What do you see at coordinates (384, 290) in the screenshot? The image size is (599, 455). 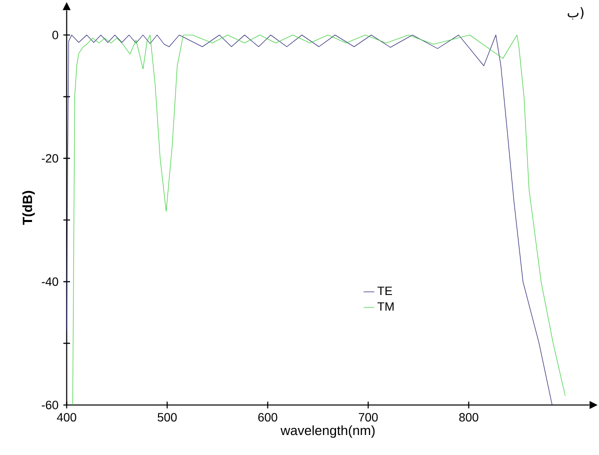 I see `legend-label: TE` at bounding box center [384, 290].